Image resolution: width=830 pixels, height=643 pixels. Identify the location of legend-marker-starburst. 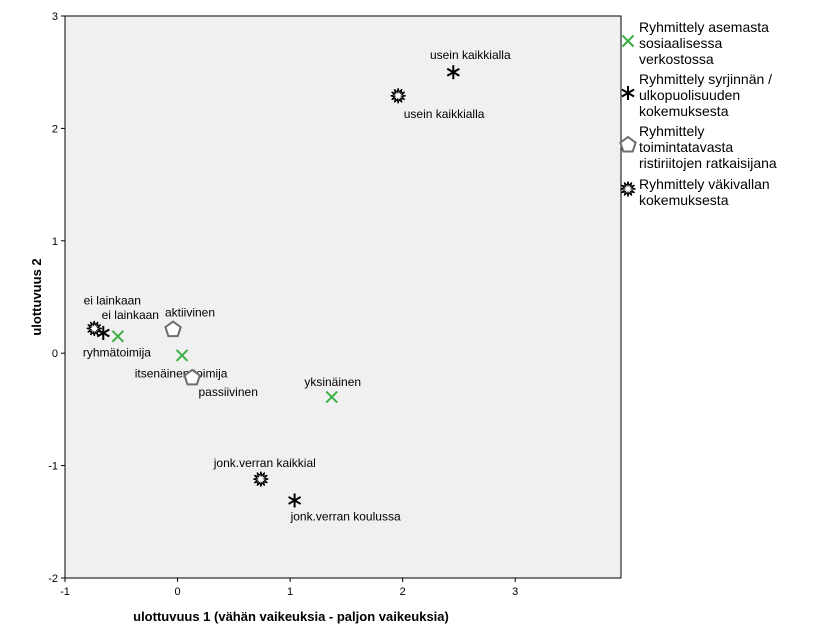
(628, 189).